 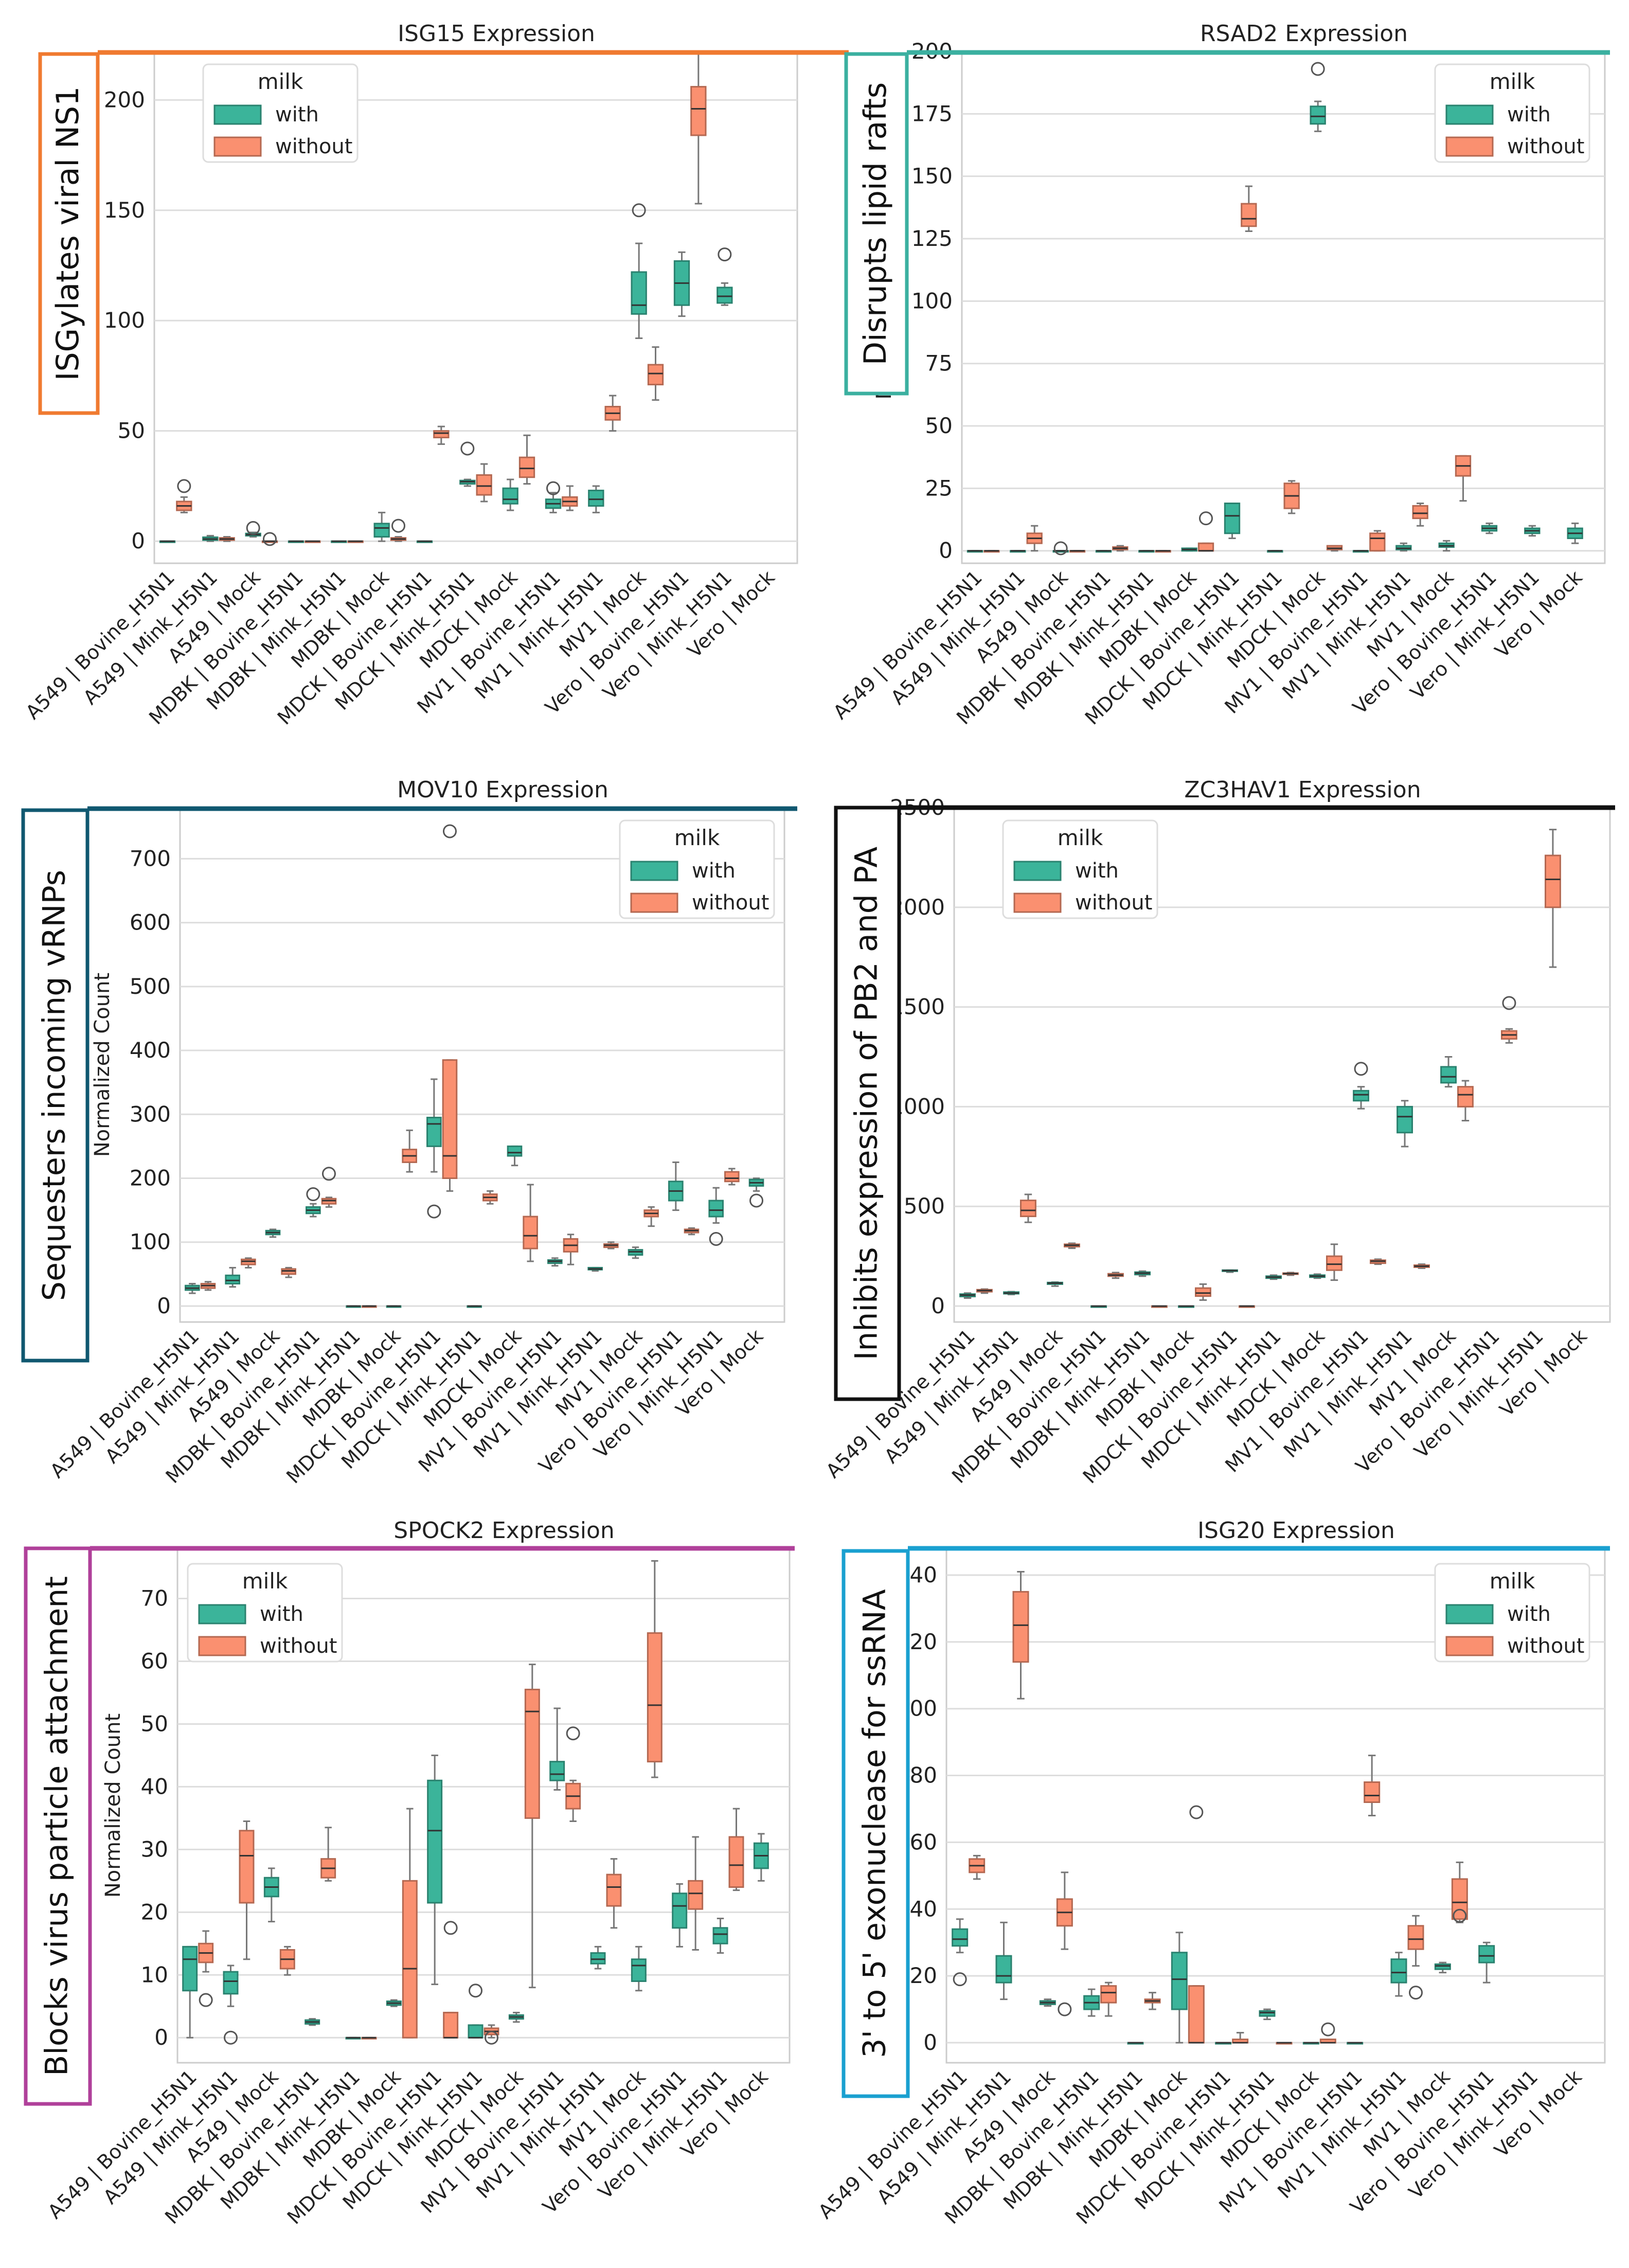 I want to click on y-tick-label: 10, so click(x=154, y=1974).